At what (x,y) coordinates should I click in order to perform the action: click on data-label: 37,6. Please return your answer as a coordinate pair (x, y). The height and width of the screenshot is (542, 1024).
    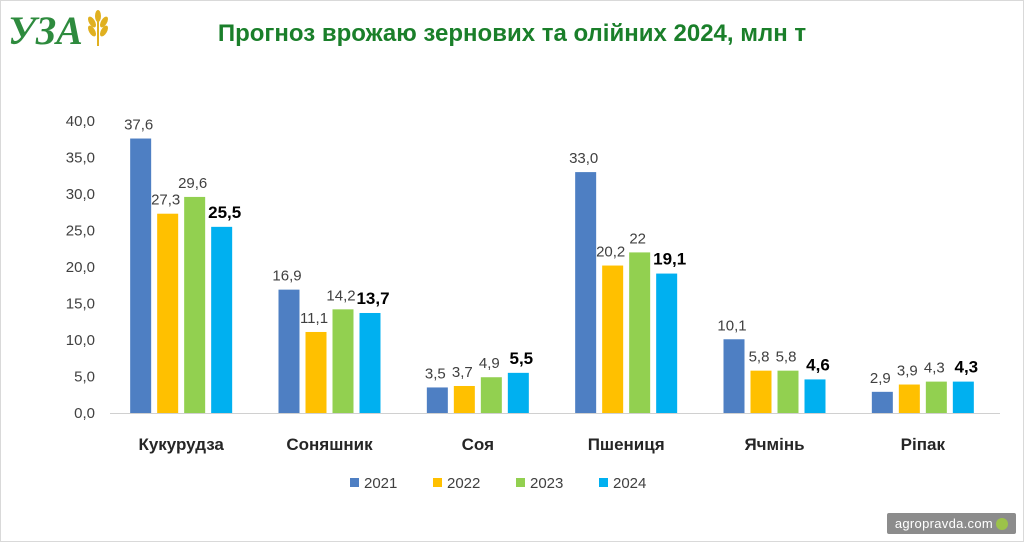
    Looking at the image, I should click on (138, 125).